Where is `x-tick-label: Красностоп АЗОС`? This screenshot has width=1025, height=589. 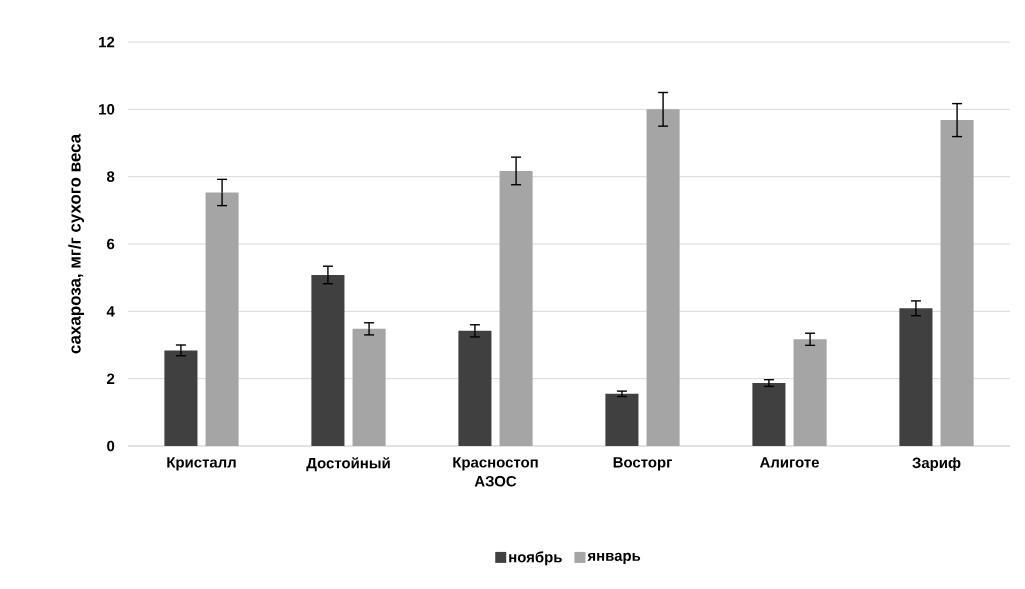
x-tick-label: Красностоп АЗОС is located at coordinates (495, 472).